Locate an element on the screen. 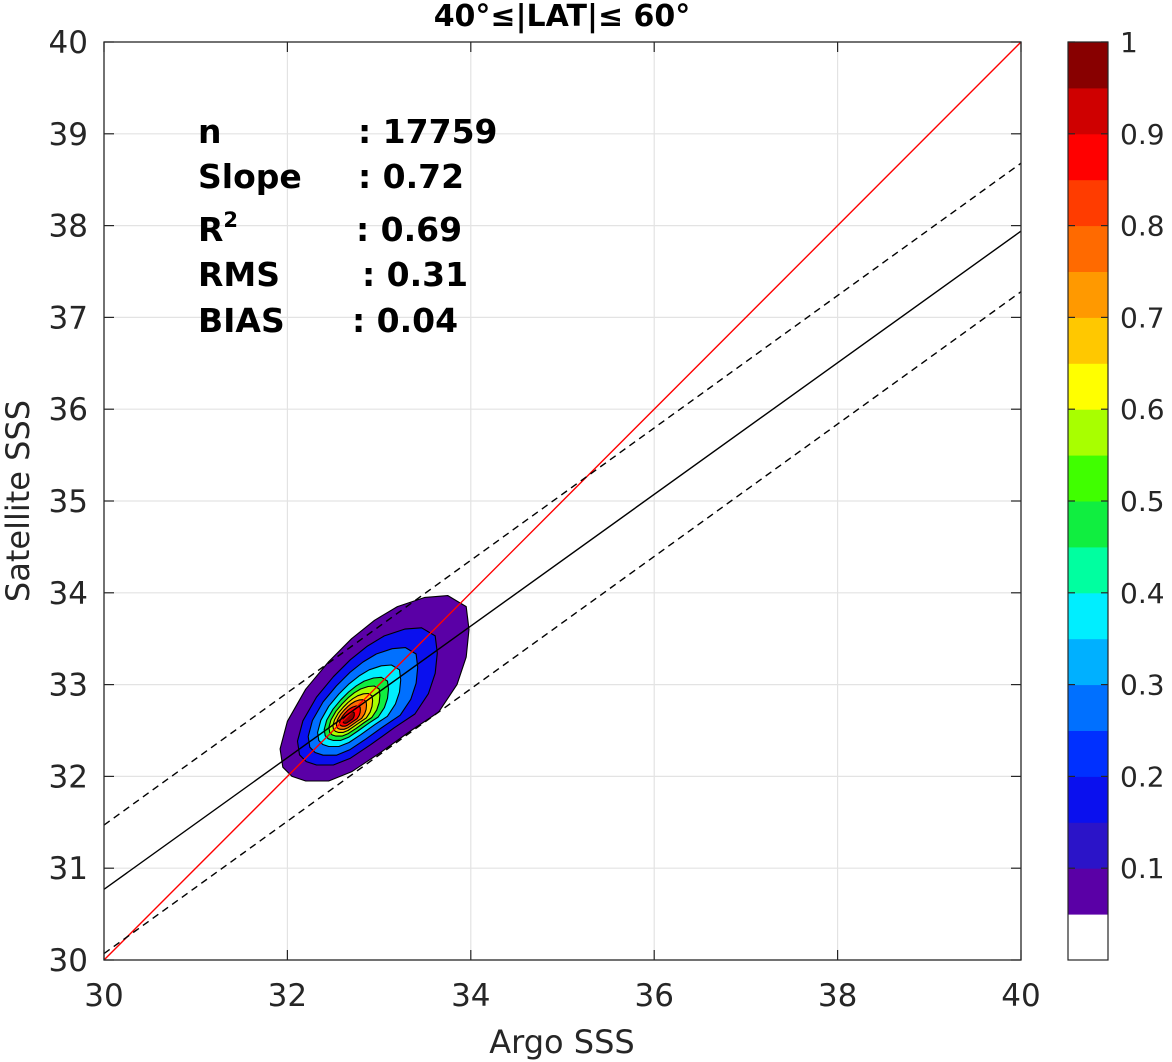  y-tick-label: 31 is located at coordinates (68, 869).